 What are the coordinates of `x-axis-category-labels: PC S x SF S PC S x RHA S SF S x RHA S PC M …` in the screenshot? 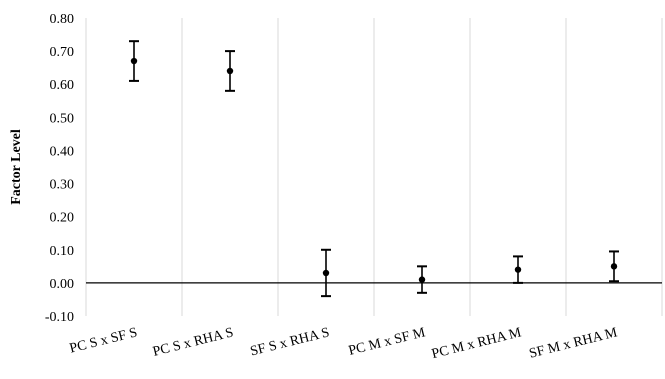 It's located at (343, 343).